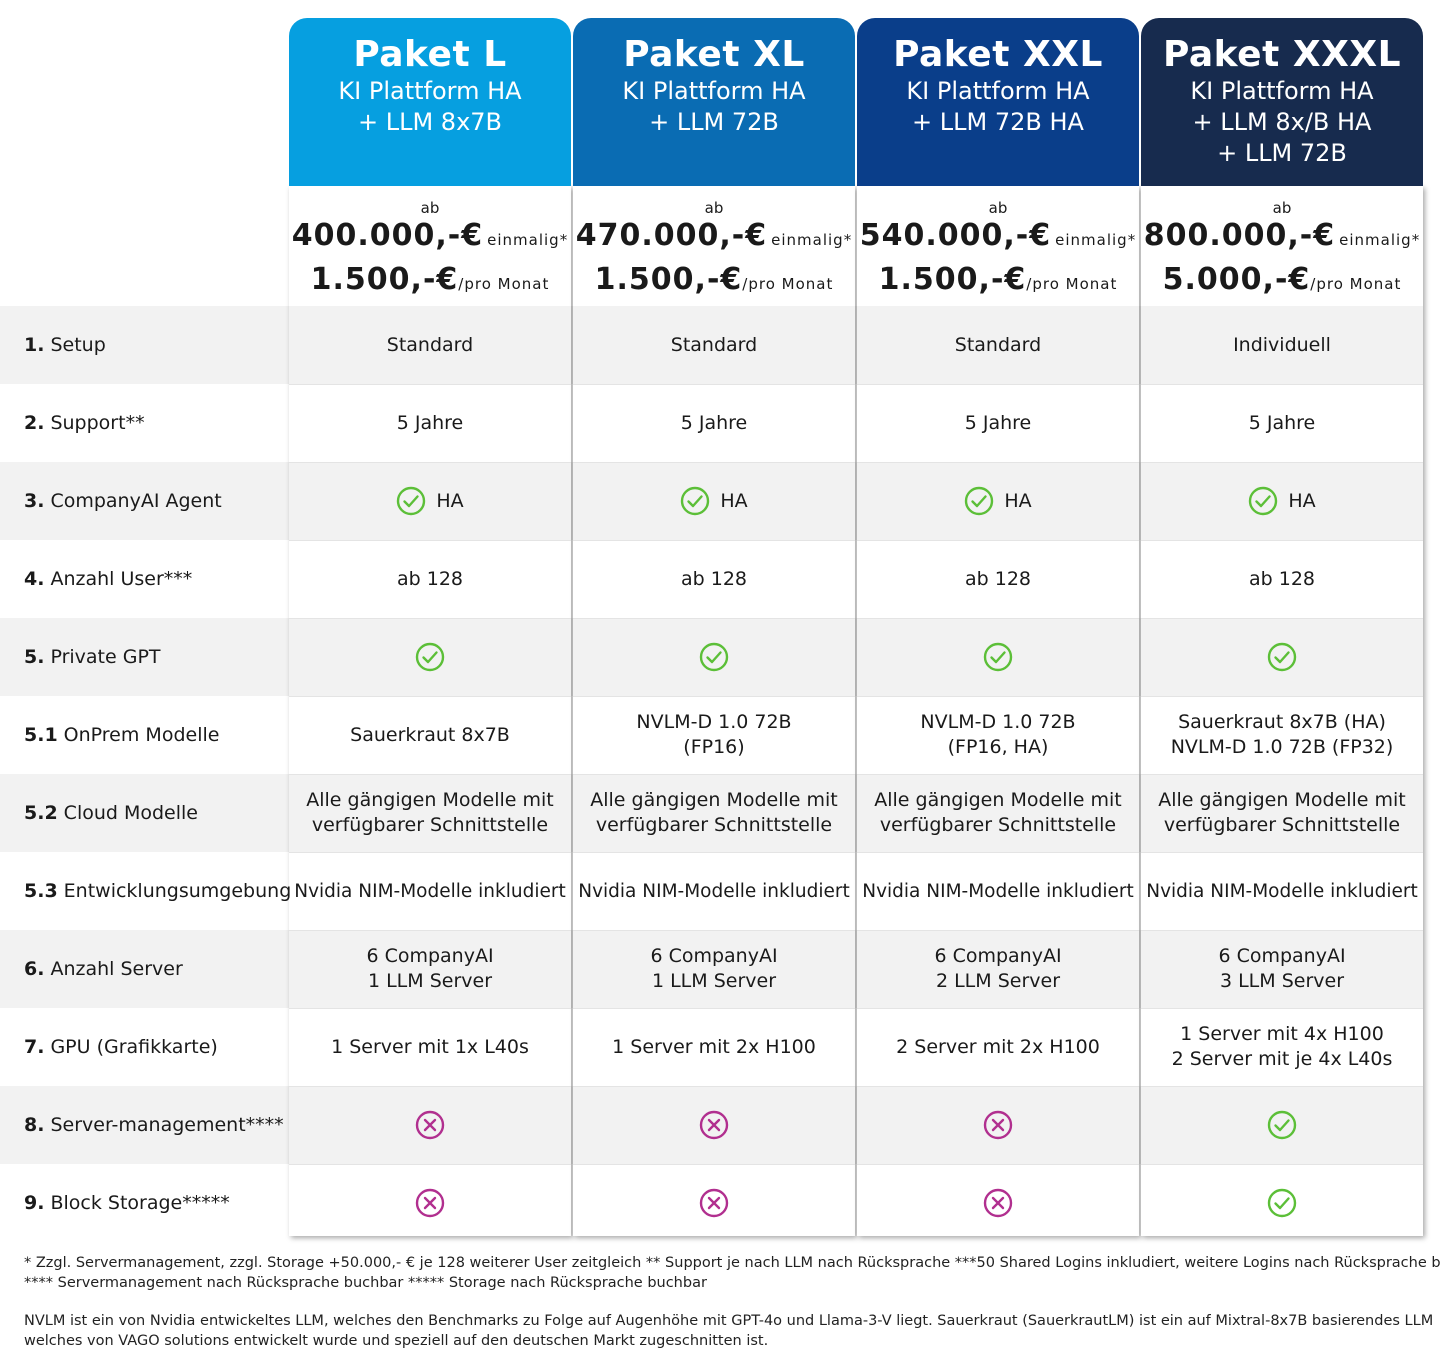  What do you see at coordinates (1072, 284) in the screenshot?
I see `price-month-suffix: /pro Monat` at bounding box center [1072, 284].